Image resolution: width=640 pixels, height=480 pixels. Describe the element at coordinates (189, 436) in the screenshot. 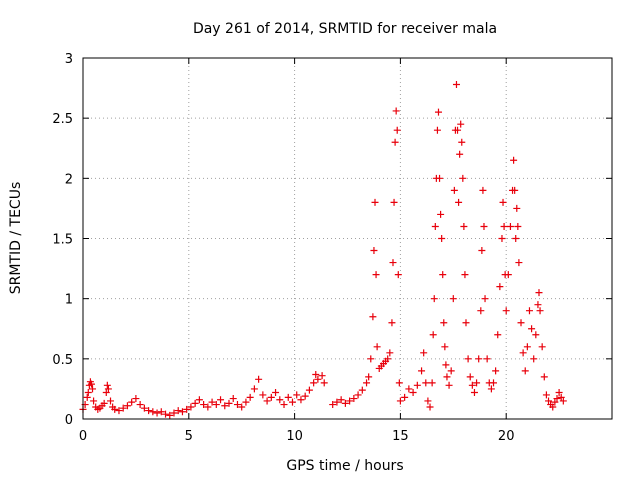

I see `x-tick-label: 5` at that location.